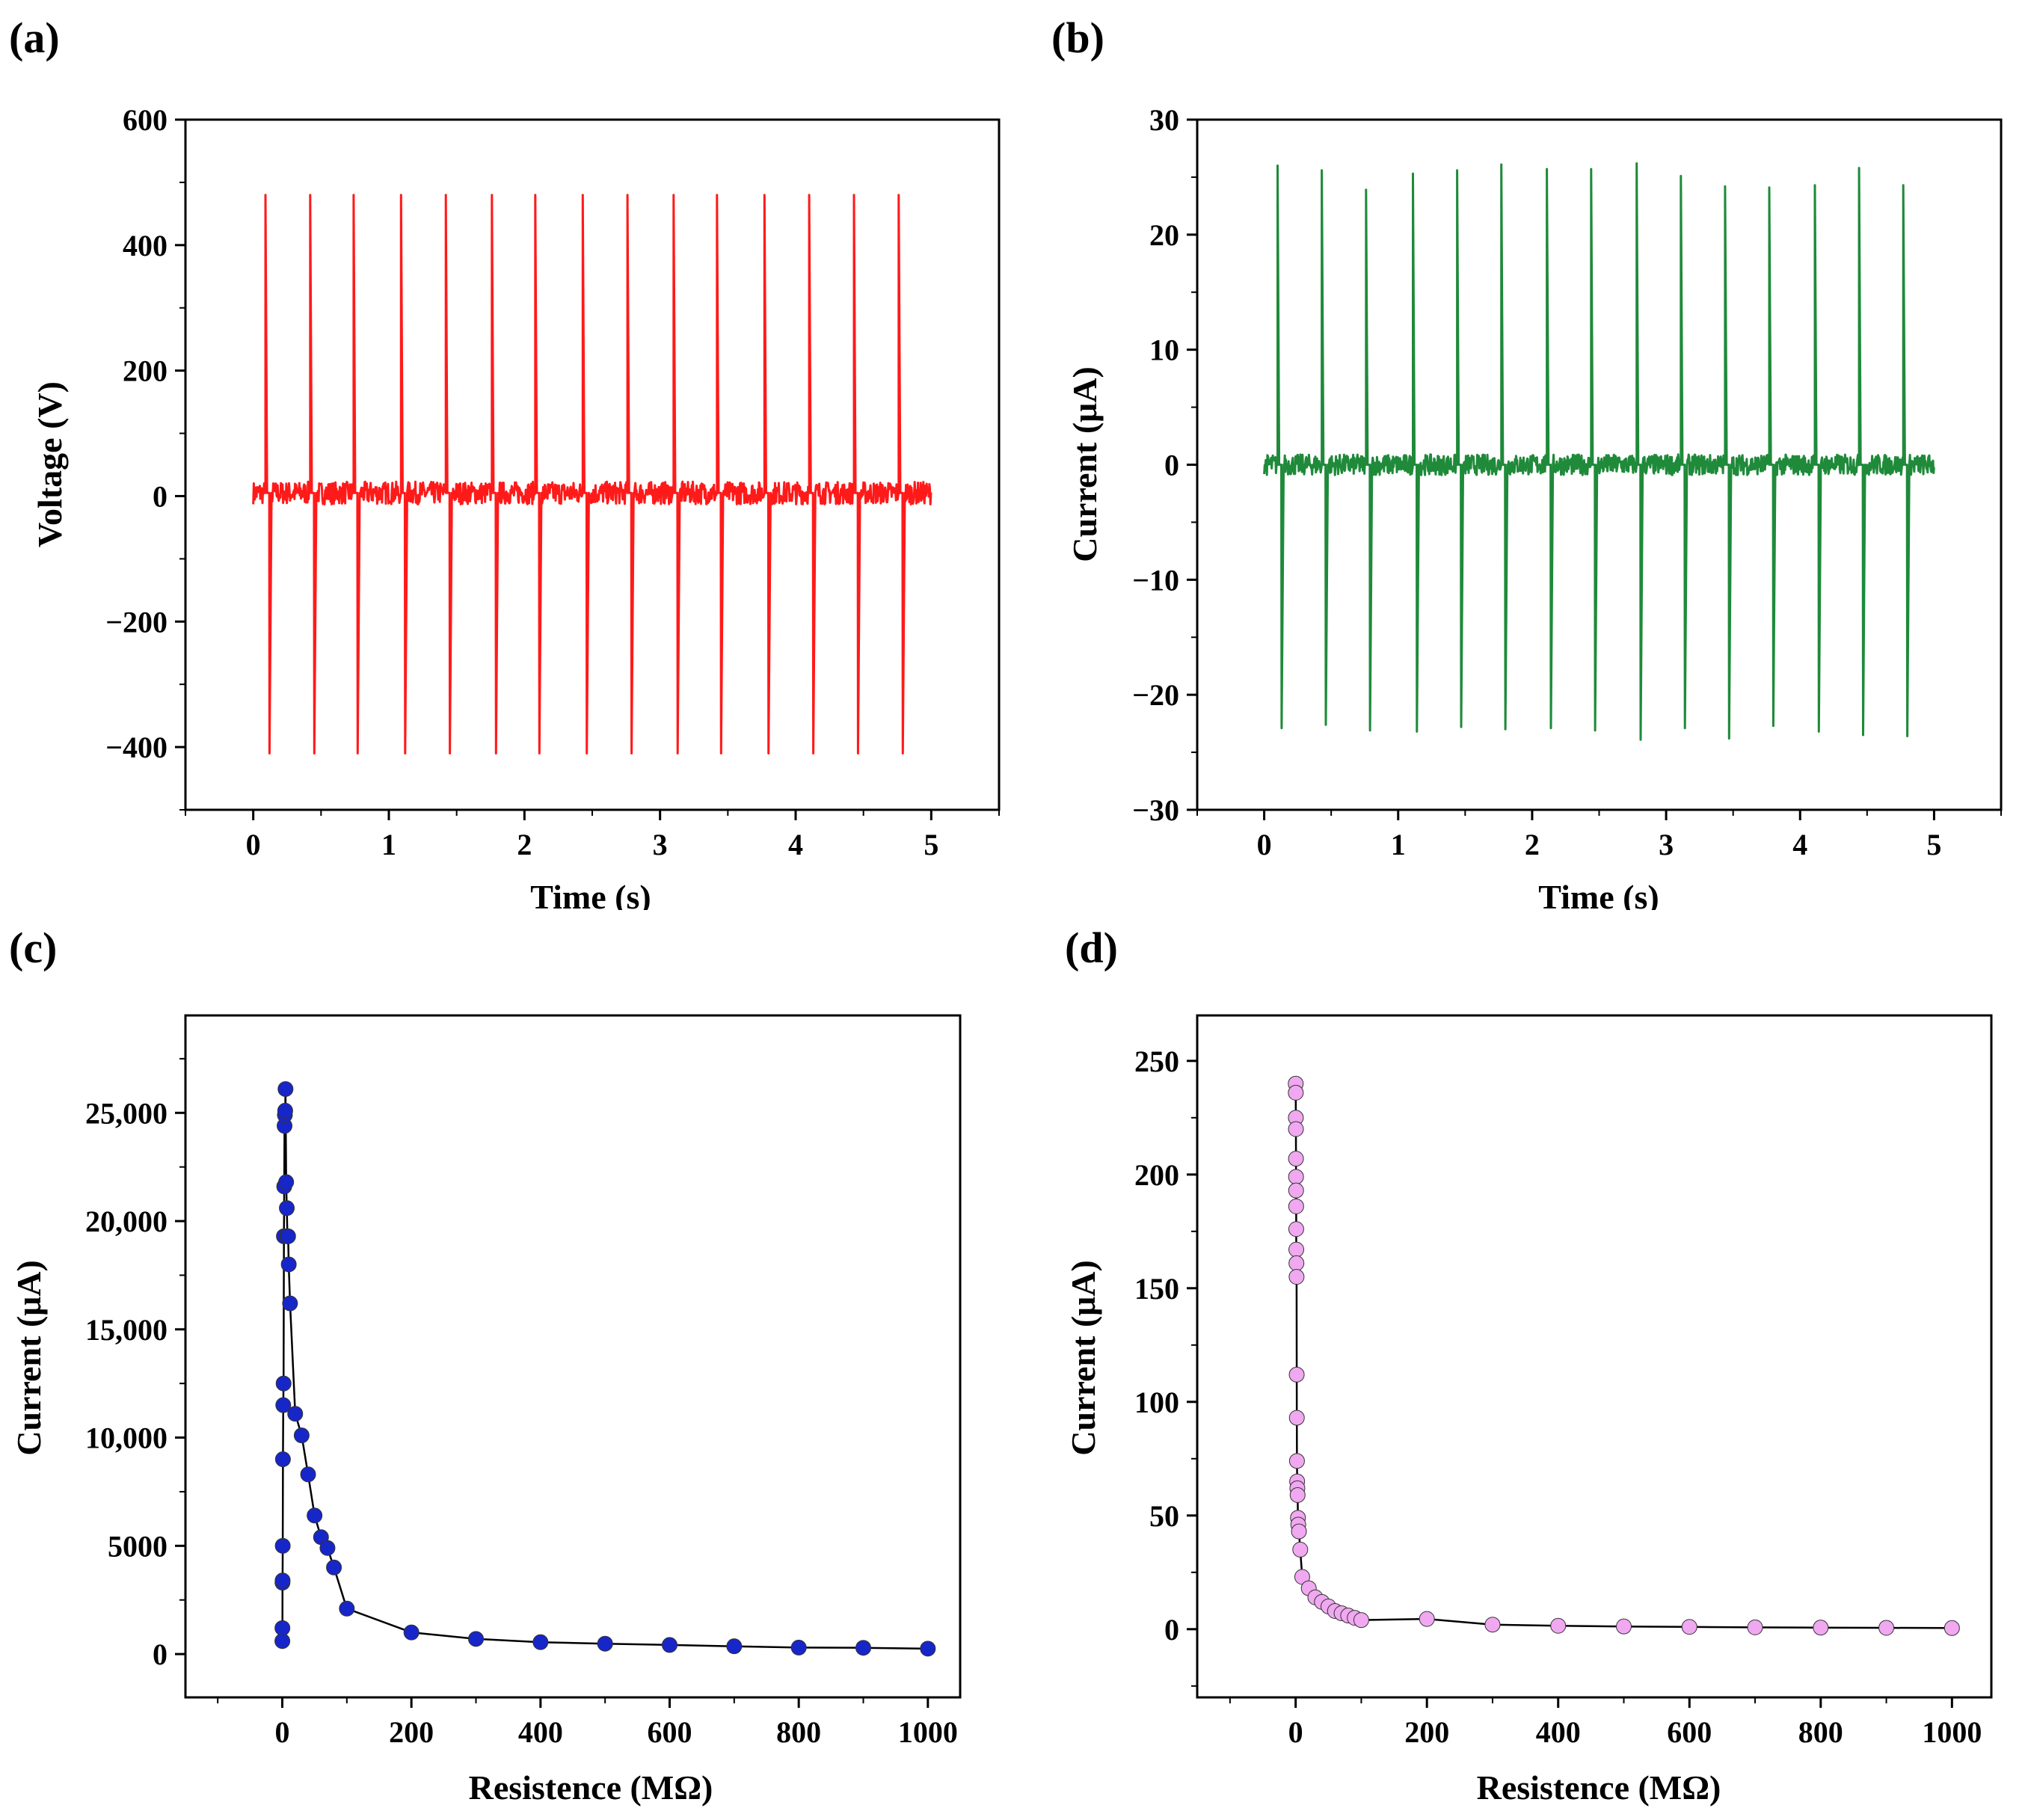  What do you see at coordinates (388, 844) in the screenshot?
I see `x-tick-label: 1` at bounding box center [388, 844].